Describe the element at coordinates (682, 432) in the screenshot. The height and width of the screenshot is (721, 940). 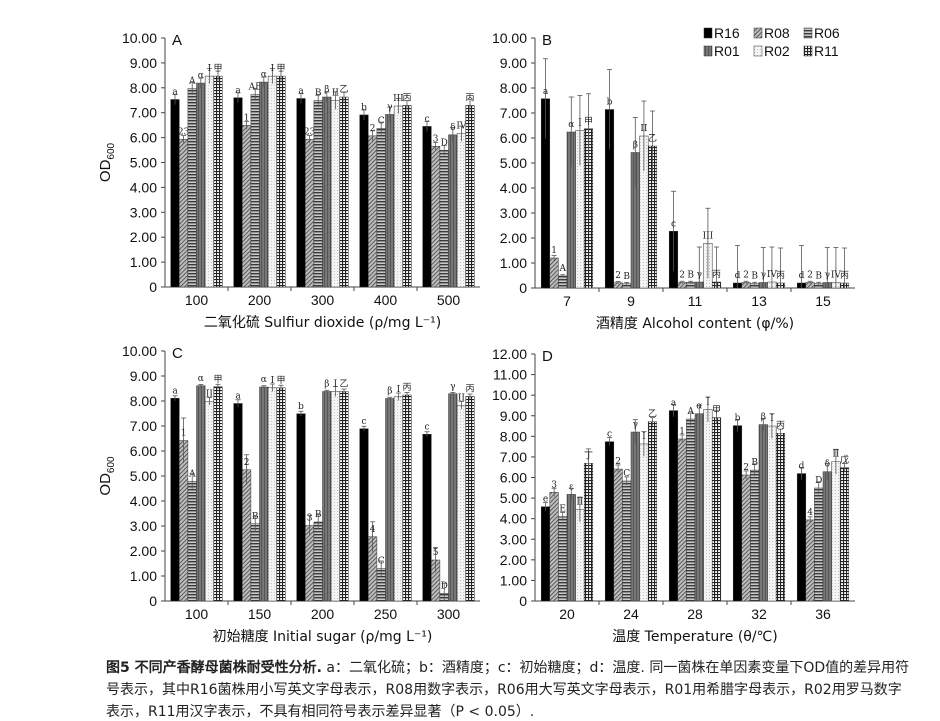
I see `significance-label: 1` at that location.